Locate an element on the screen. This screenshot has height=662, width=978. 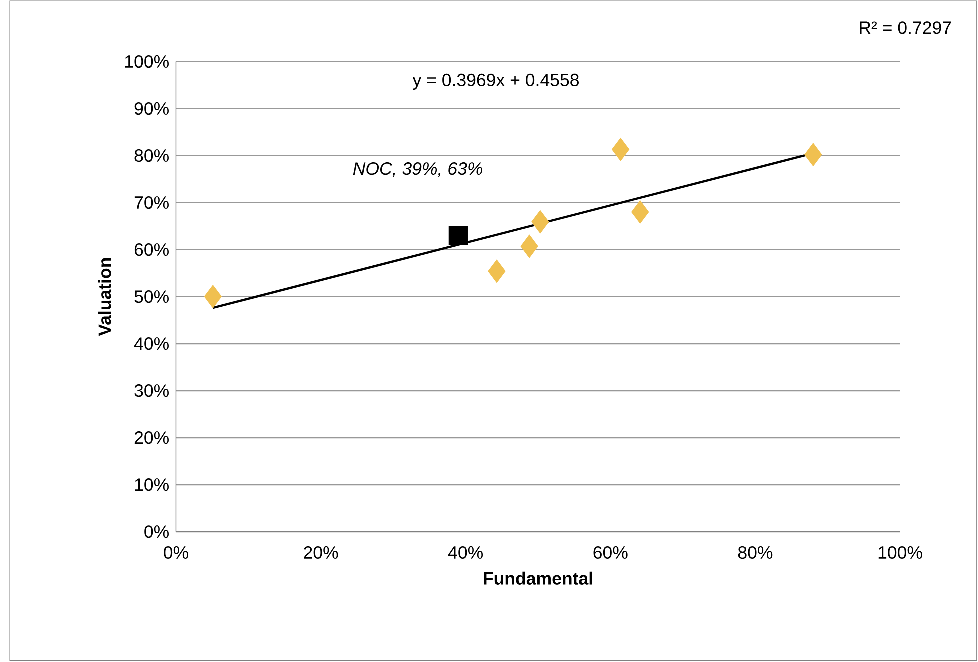
y-tick-label: 70% is located at coordinates (151, 203).